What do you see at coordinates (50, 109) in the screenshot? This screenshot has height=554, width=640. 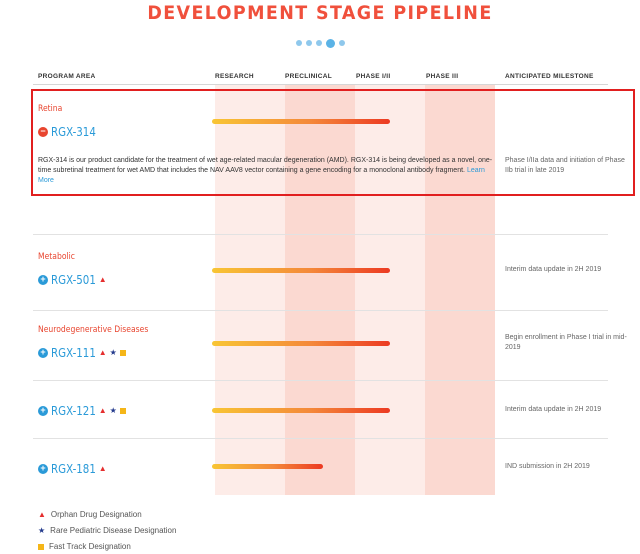 I see `program-area-label: Retina` at bounding box center [50, 109].